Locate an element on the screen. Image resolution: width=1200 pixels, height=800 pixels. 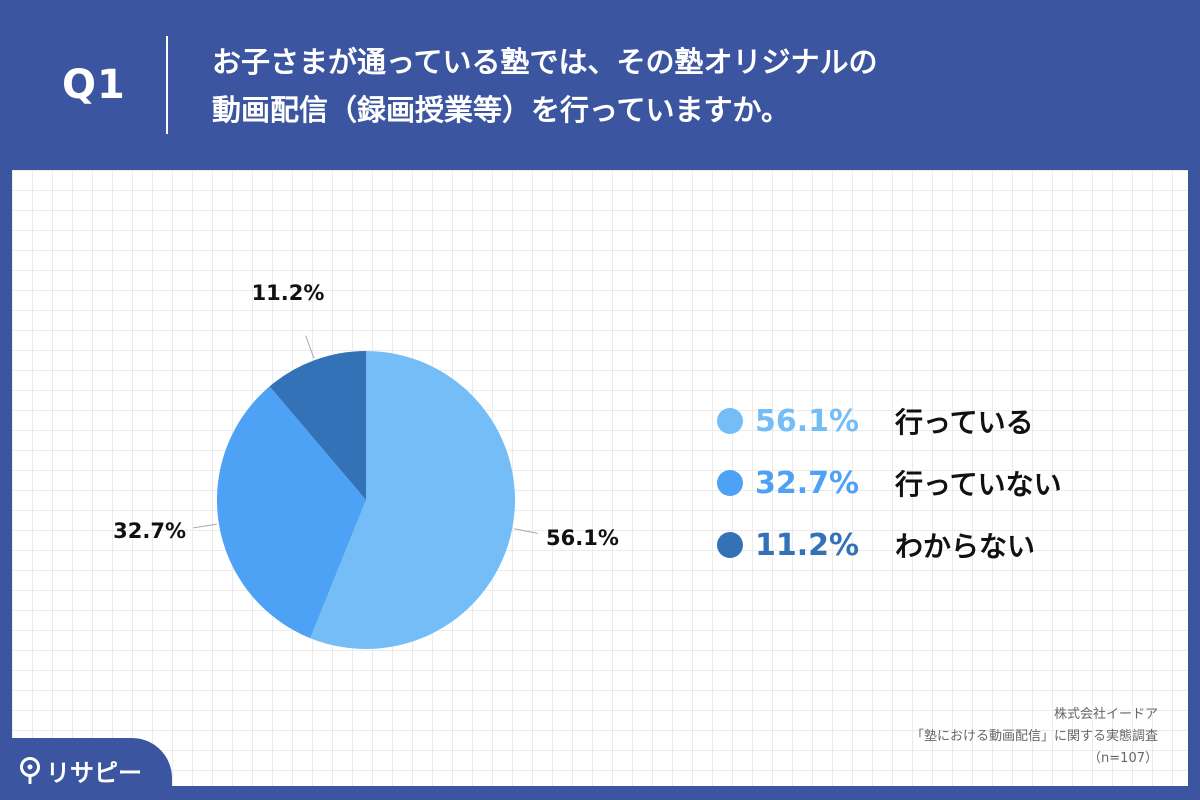
pie-slice-not-doing is located at coordinates (291, 512).